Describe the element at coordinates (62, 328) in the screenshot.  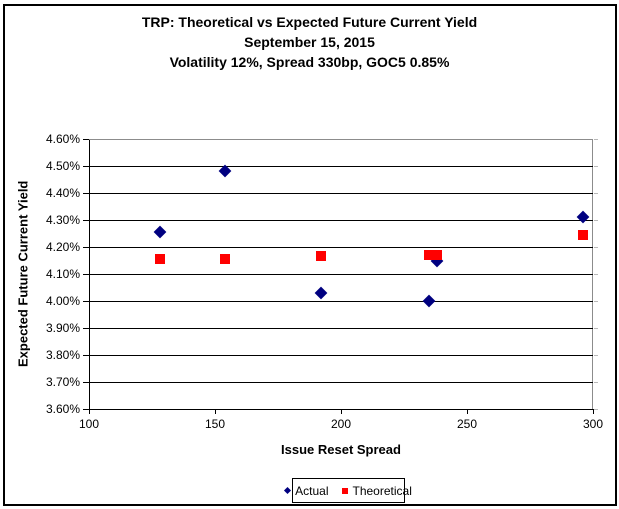
I see `y-tick-label: 3.90%` at that location.